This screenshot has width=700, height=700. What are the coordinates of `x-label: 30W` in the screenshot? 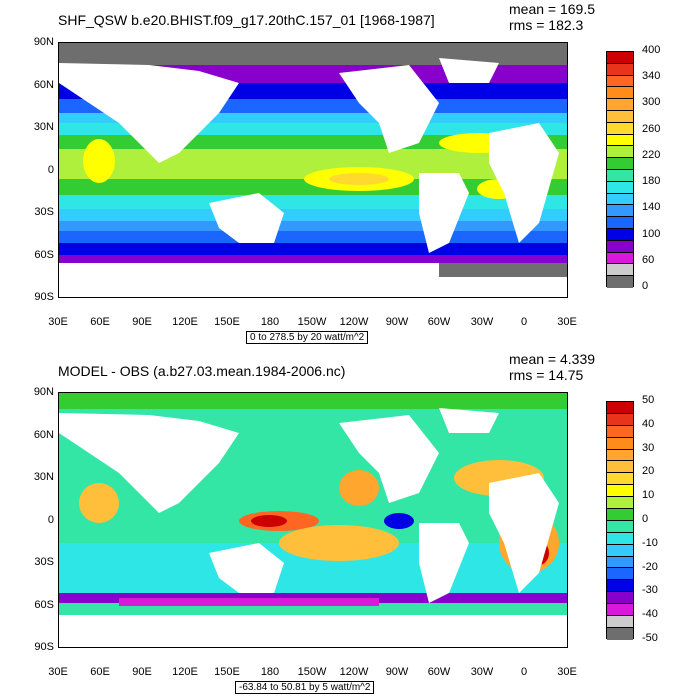 It's located at (482, 672).